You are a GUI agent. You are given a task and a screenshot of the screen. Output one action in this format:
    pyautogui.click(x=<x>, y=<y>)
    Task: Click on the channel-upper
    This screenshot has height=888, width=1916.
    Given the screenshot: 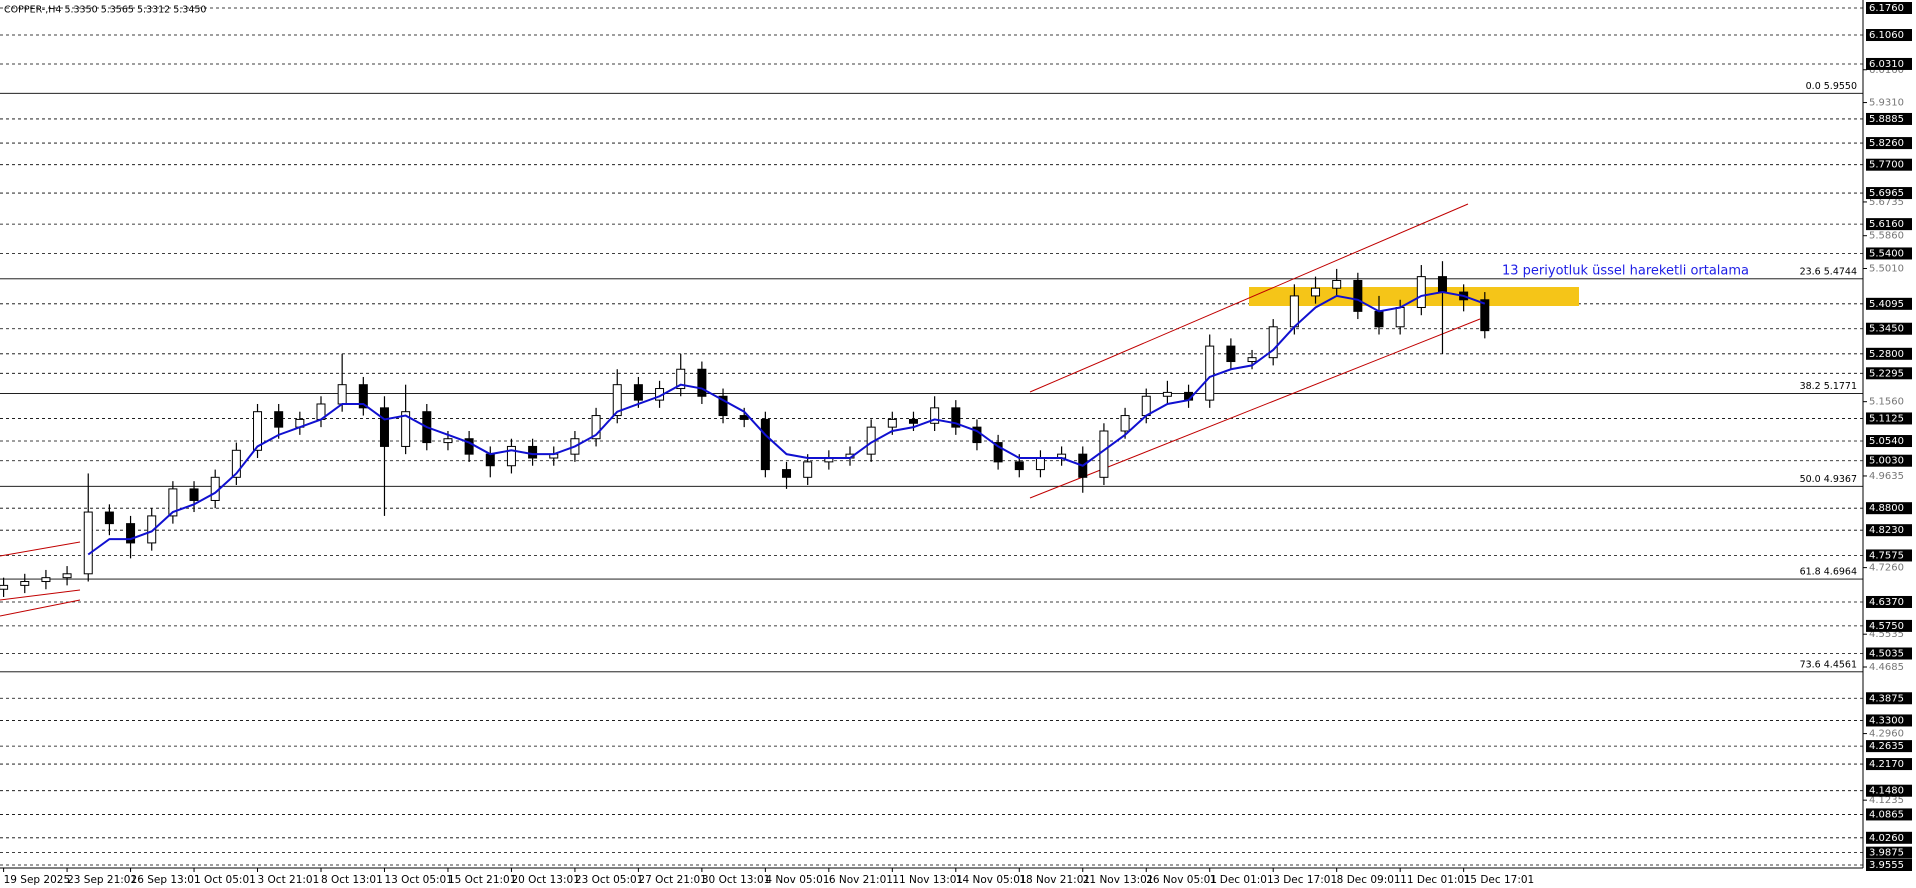 What is the action you would take?
    pyautogui.click(x=1249, y=298)
    